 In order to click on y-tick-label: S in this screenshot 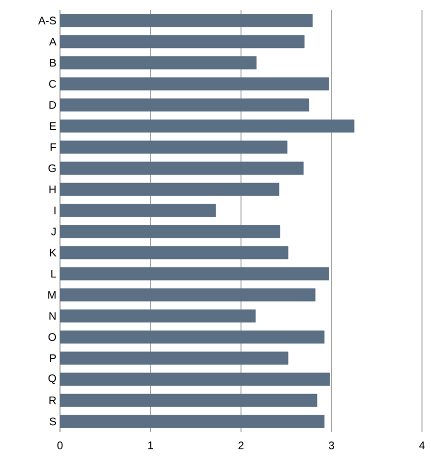, I will do `click(53, 422)`.